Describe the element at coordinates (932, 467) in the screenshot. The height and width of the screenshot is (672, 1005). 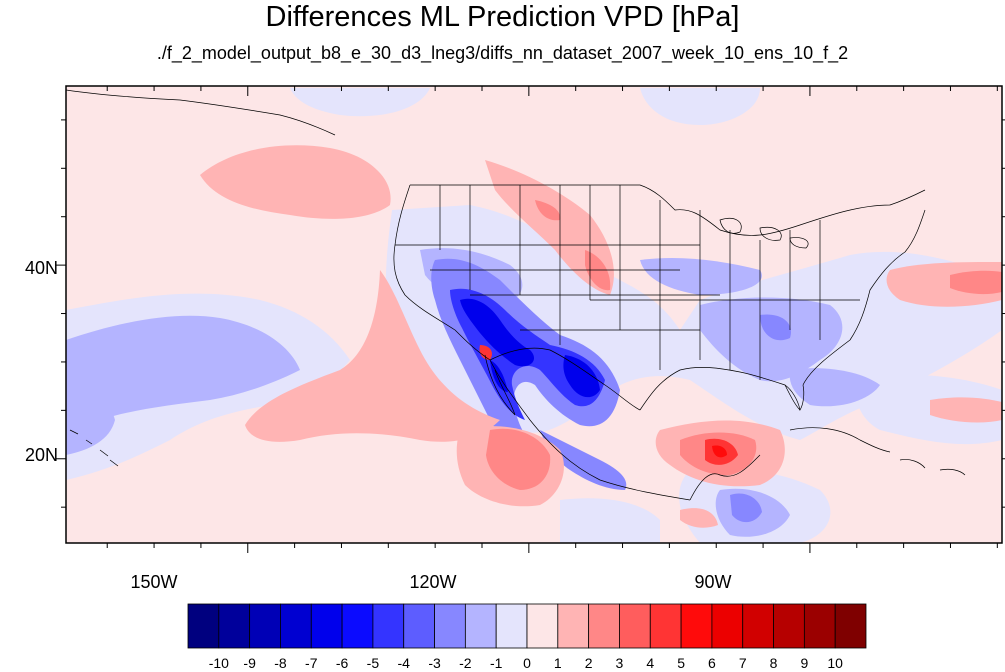
I see `caribbean-islands` at that location.